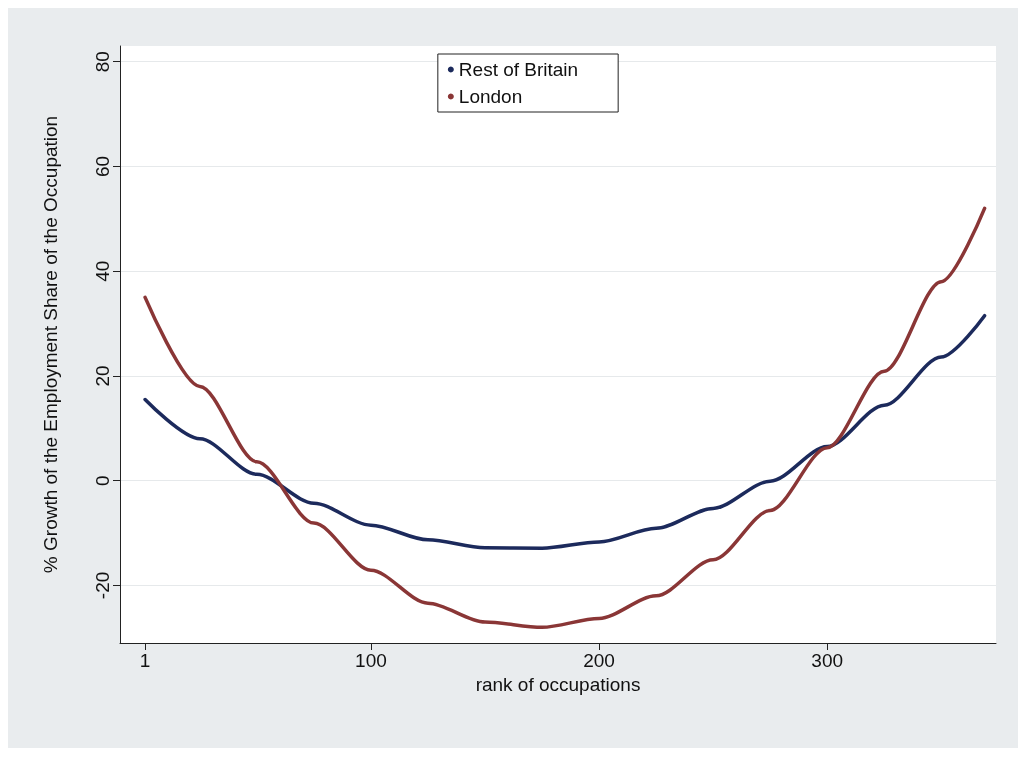 The width and height of the screenshot is (1026, 758). I want to click on legend-label: Rest of Britain, so click(518, 69).